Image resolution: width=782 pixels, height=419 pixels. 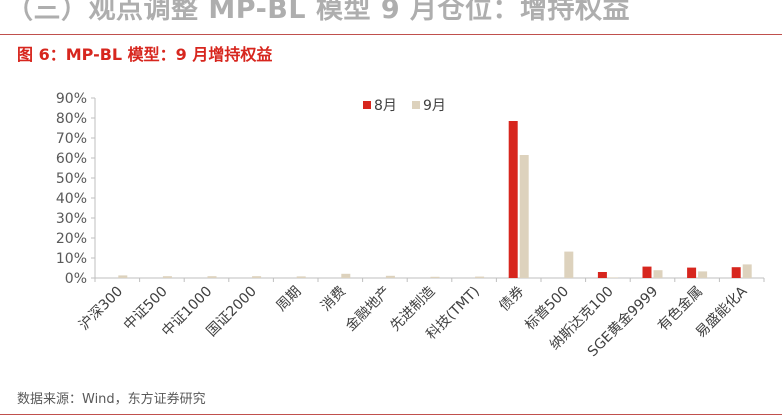 What do you see at coordinates (71, 99) in the screenshot?
I see `y-tick-label: 90%` at bounding box center [71, 99].